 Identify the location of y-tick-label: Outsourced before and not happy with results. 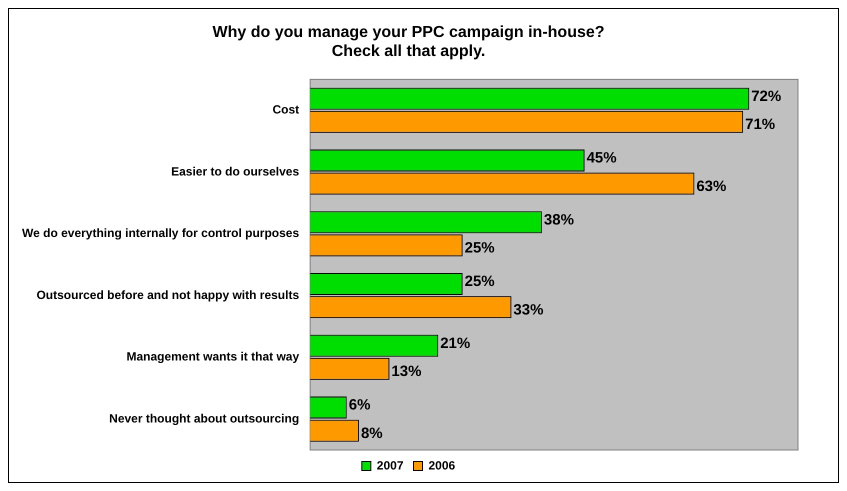
(168, 295).